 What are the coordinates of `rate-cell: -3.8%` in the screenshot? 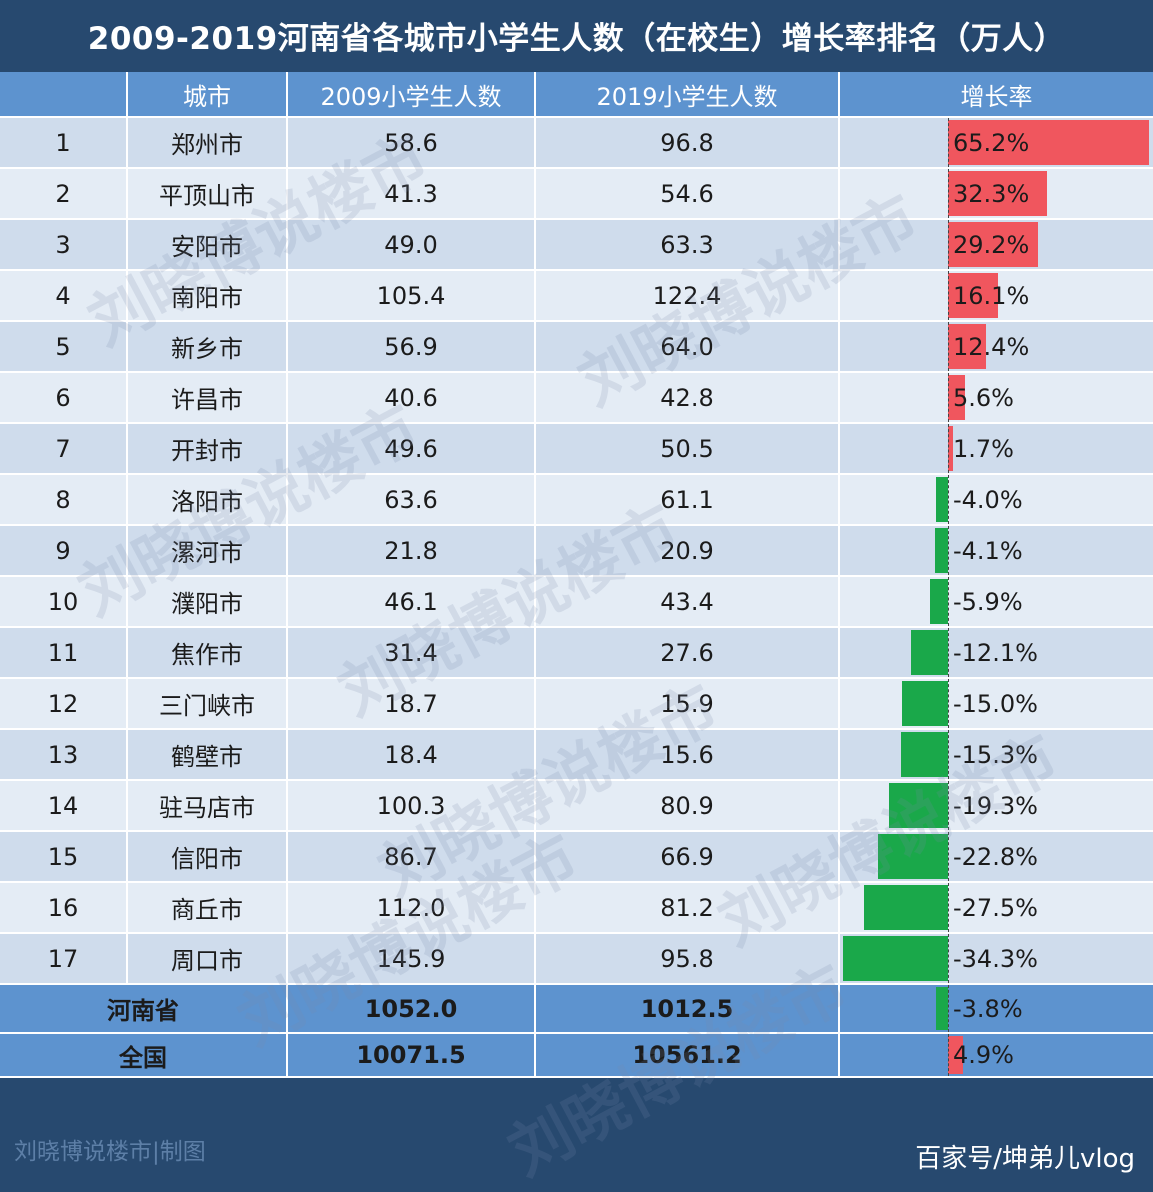 It's located at (996, 1009).